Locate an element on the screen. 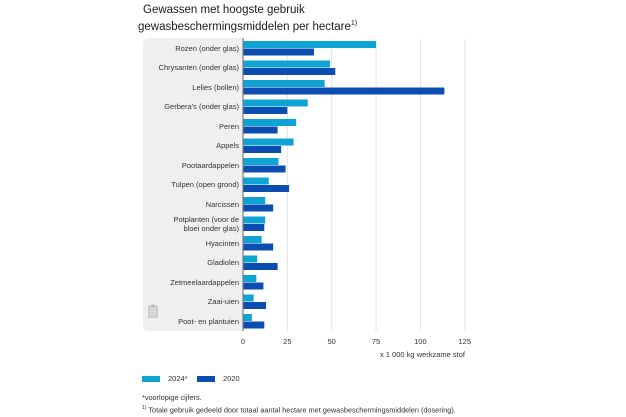 This screenshot has width=626, height=417. category-label: Chrysanten (onder glas) is located at coordinates (191, 68).